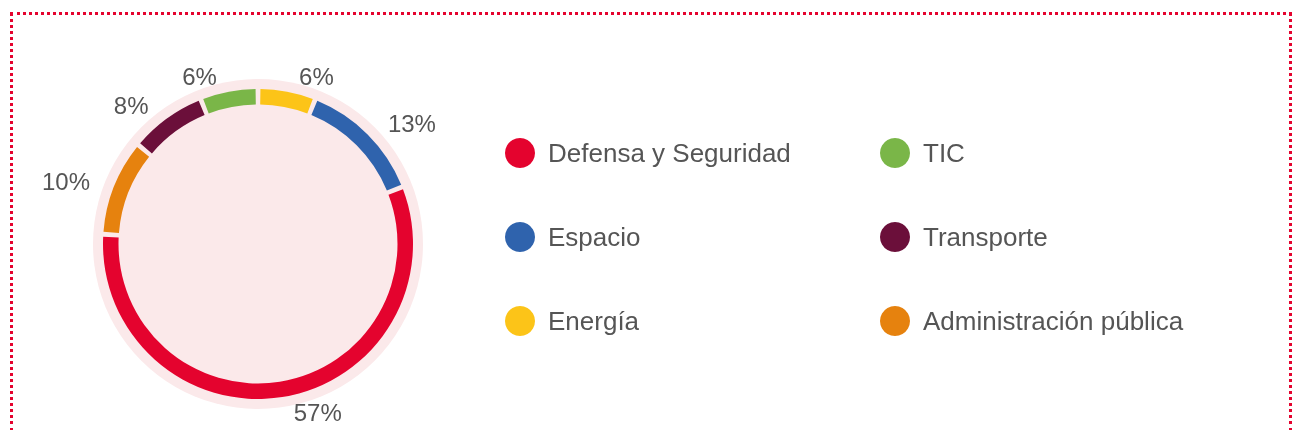 The height and width of the screenshot is (430, 1304). What do you see at coordinates (66, 181) in the screenshot?
I see `data-label: 10%` at bounding box center [66, 181].